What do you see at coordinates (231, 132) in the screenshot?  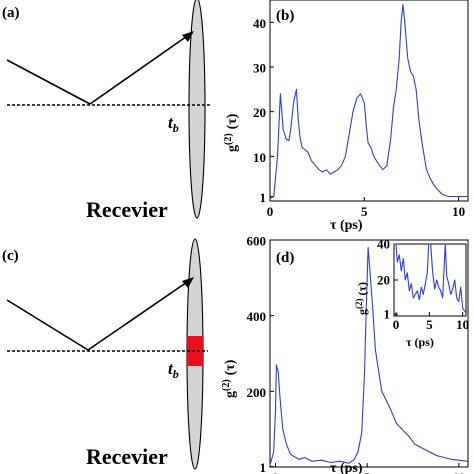 I see `chart-b-ylabel: g(2)(τ)` at bounding box center [231, 132].